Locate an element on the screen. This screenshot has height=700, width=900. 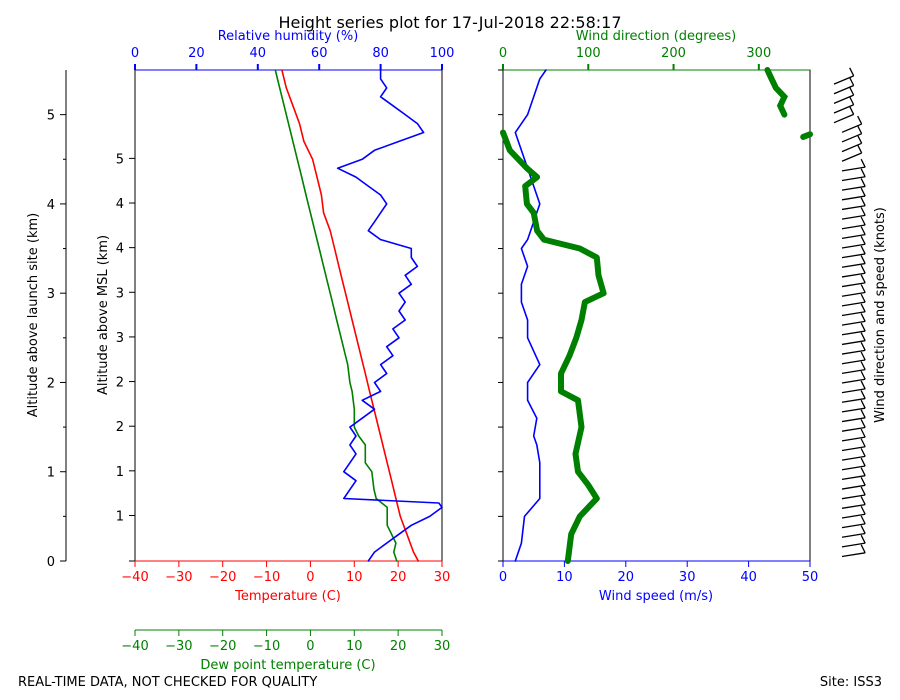
launch-altitude-axis-label: Altitude above launch site (km) is located at coordinates (33, 315).